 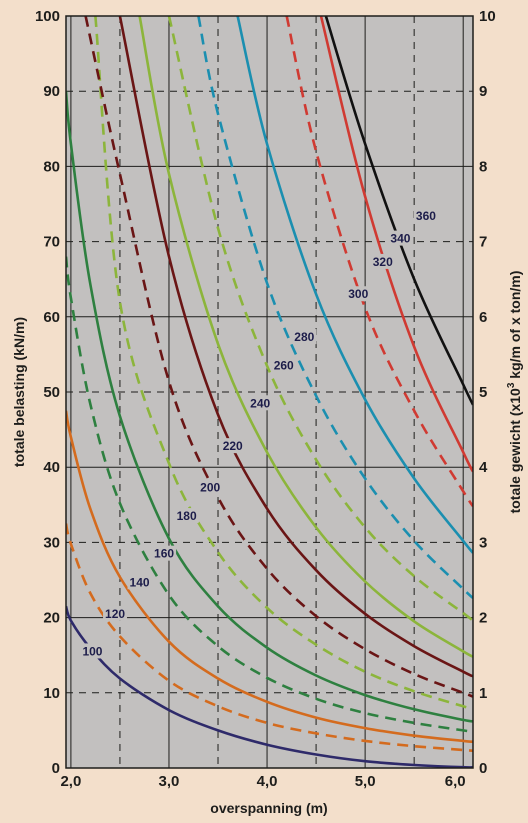 I want to click on x-tick-labels: 2,0 3,0 4,0 5,0 6,0, so click(x=262, y=781).